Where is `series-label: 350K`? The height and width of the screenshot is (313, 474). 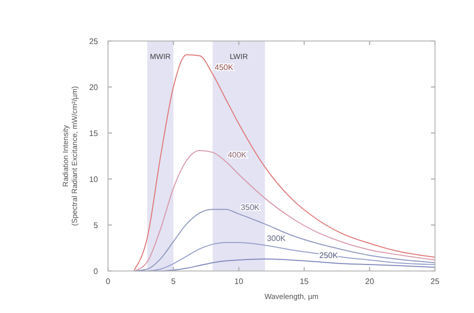
series-label: 350K is located at coordinates (250, 207).